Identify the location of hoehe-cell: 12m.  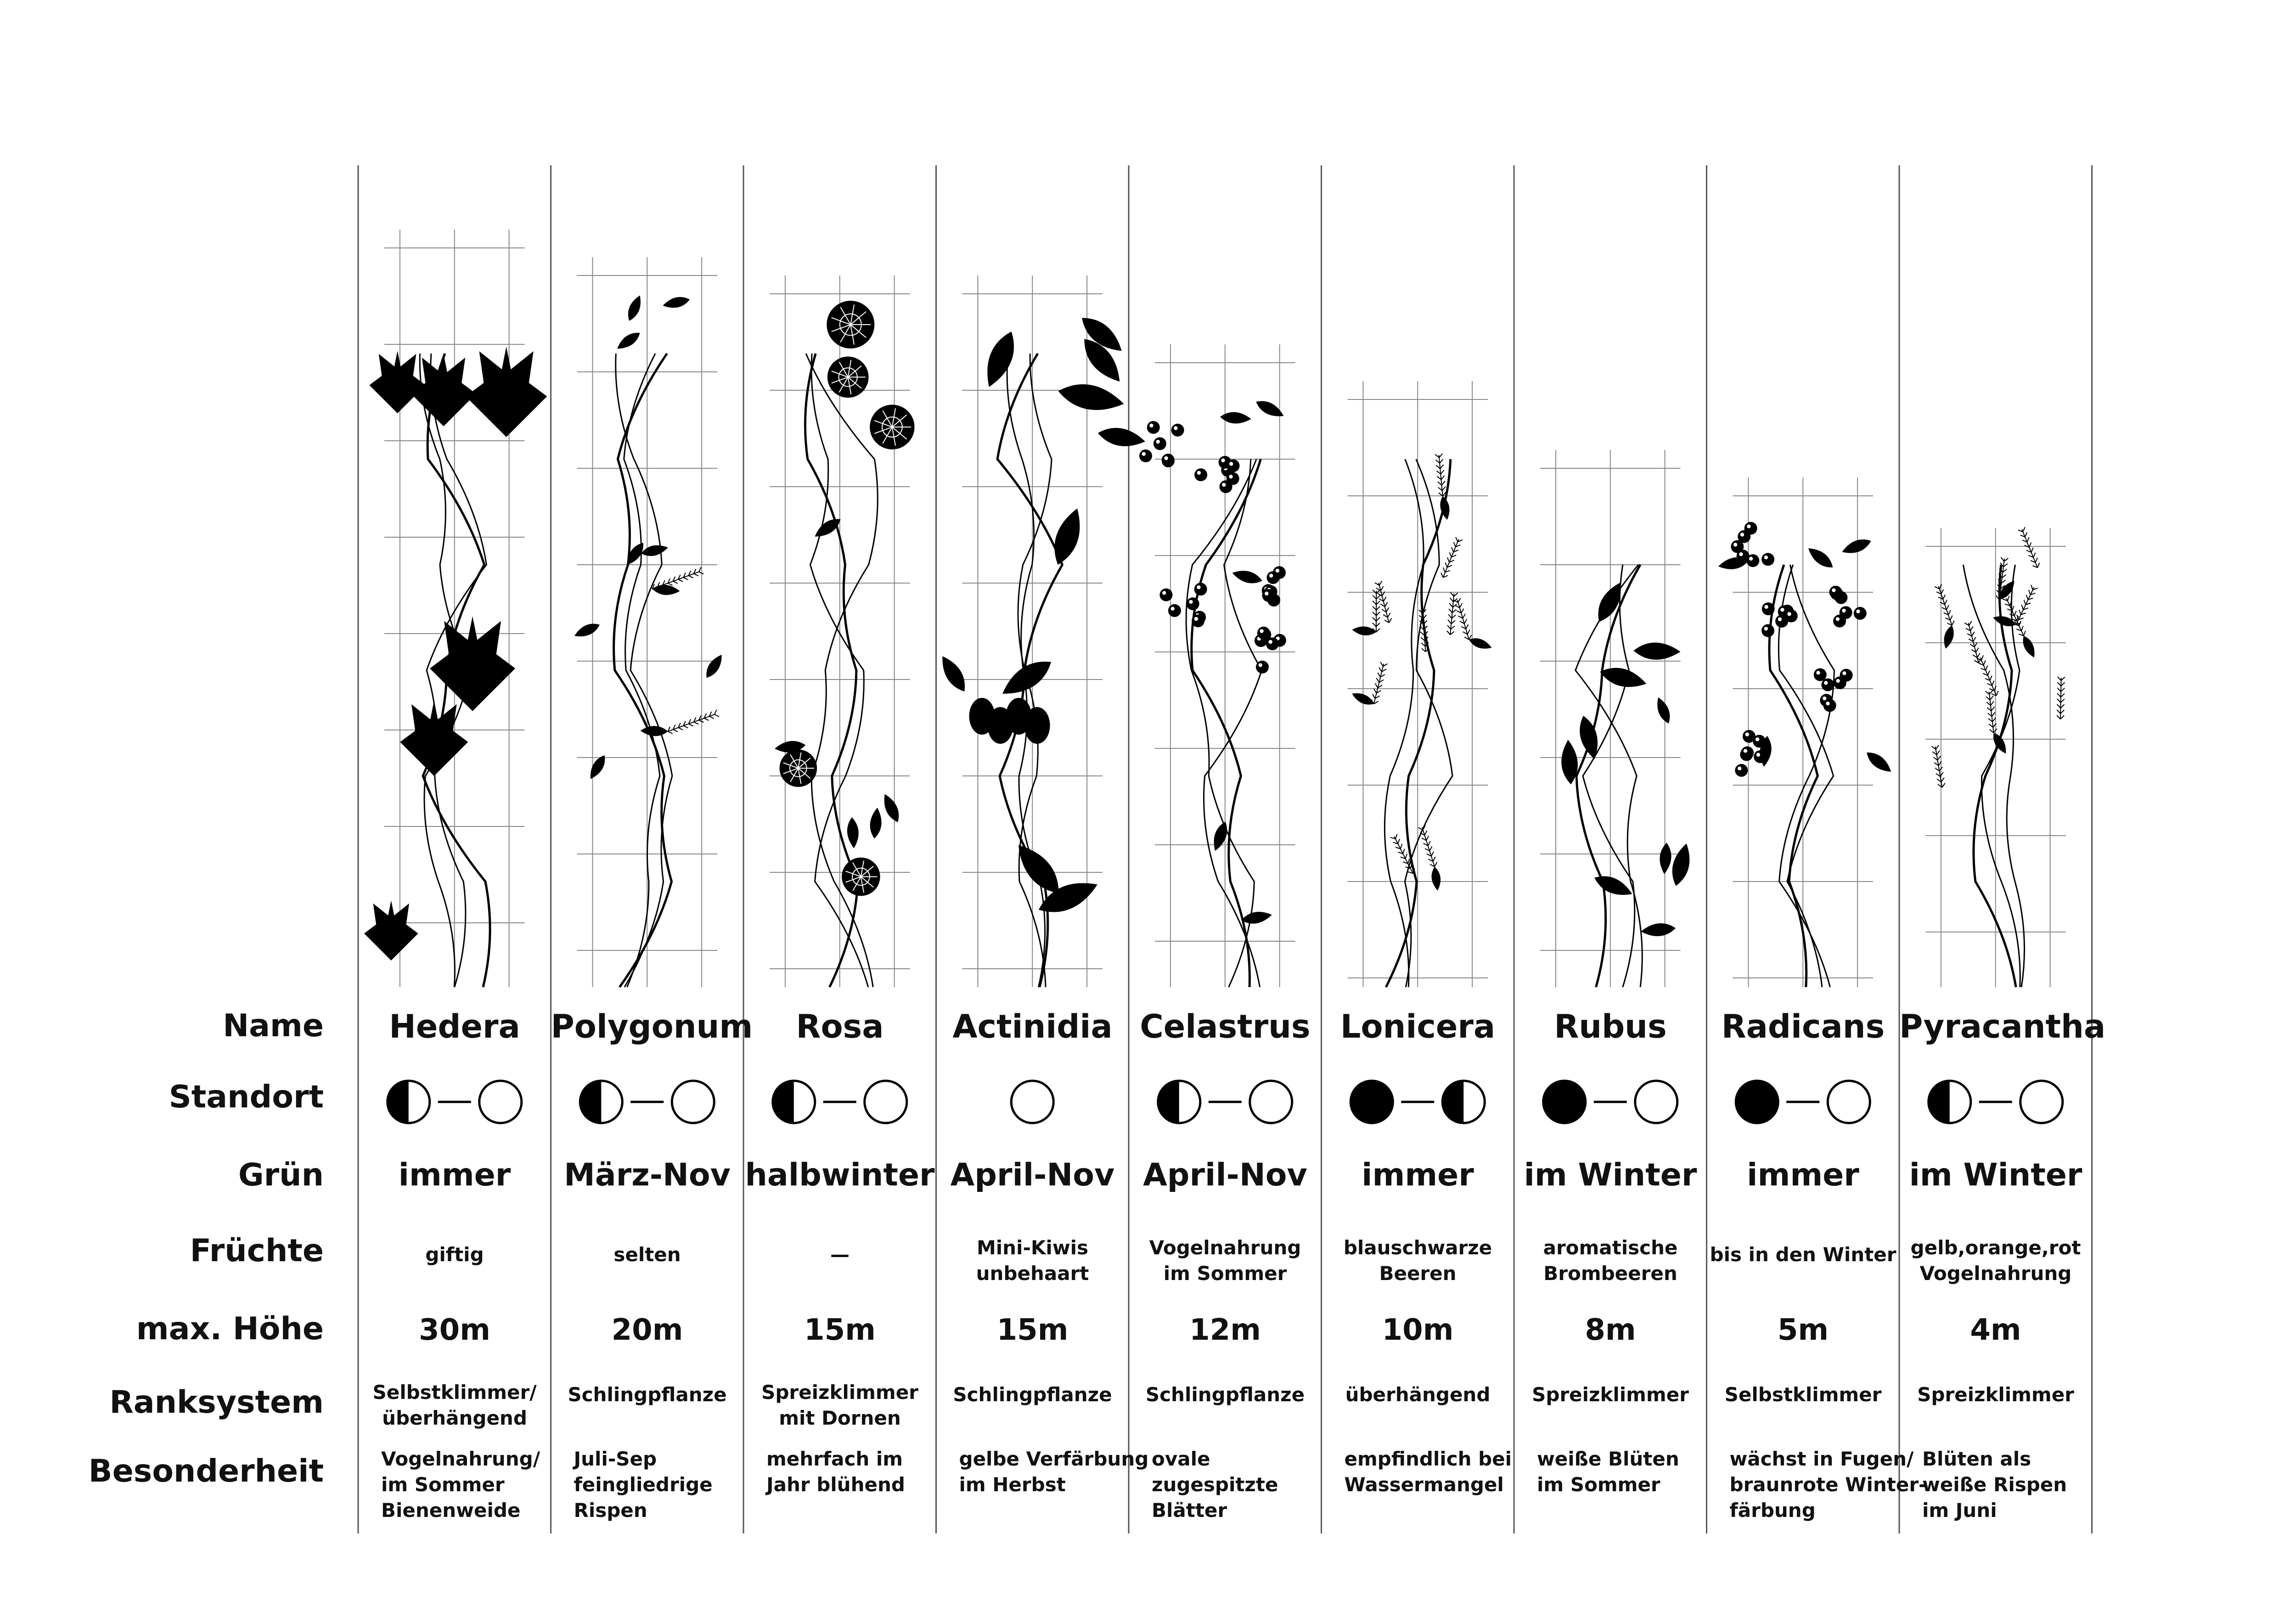
(1225, 1330).